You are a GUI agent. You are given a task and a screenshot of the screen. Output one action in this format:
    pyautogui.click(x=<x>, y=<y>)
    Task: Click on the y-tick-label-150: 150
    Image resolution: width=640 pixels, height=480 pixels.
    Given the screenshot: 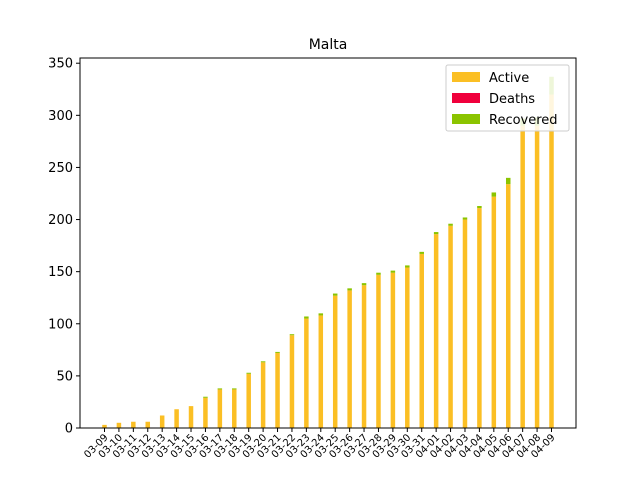 What is the action you would take?
    pyautogui.click(x=60, y=272)
    